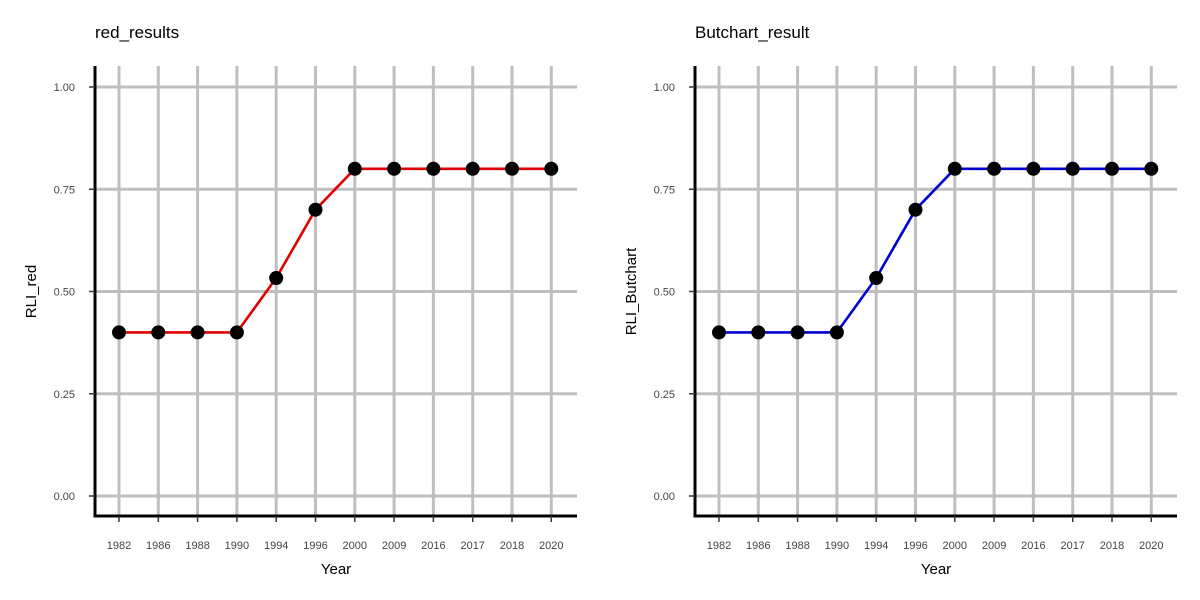  Describe the element at coordinates (137, 32) in the screenshot. I see `chart-title: red_results` at that location.